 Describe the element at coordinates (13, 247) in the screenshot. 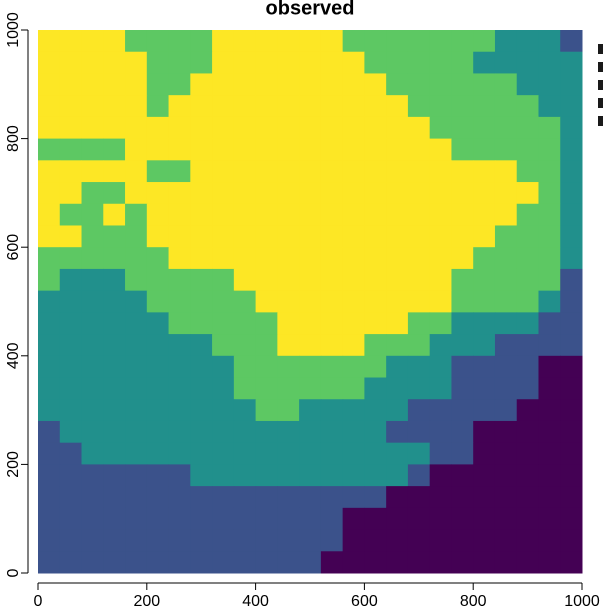

I see `y-tick-label: 600` at that location.